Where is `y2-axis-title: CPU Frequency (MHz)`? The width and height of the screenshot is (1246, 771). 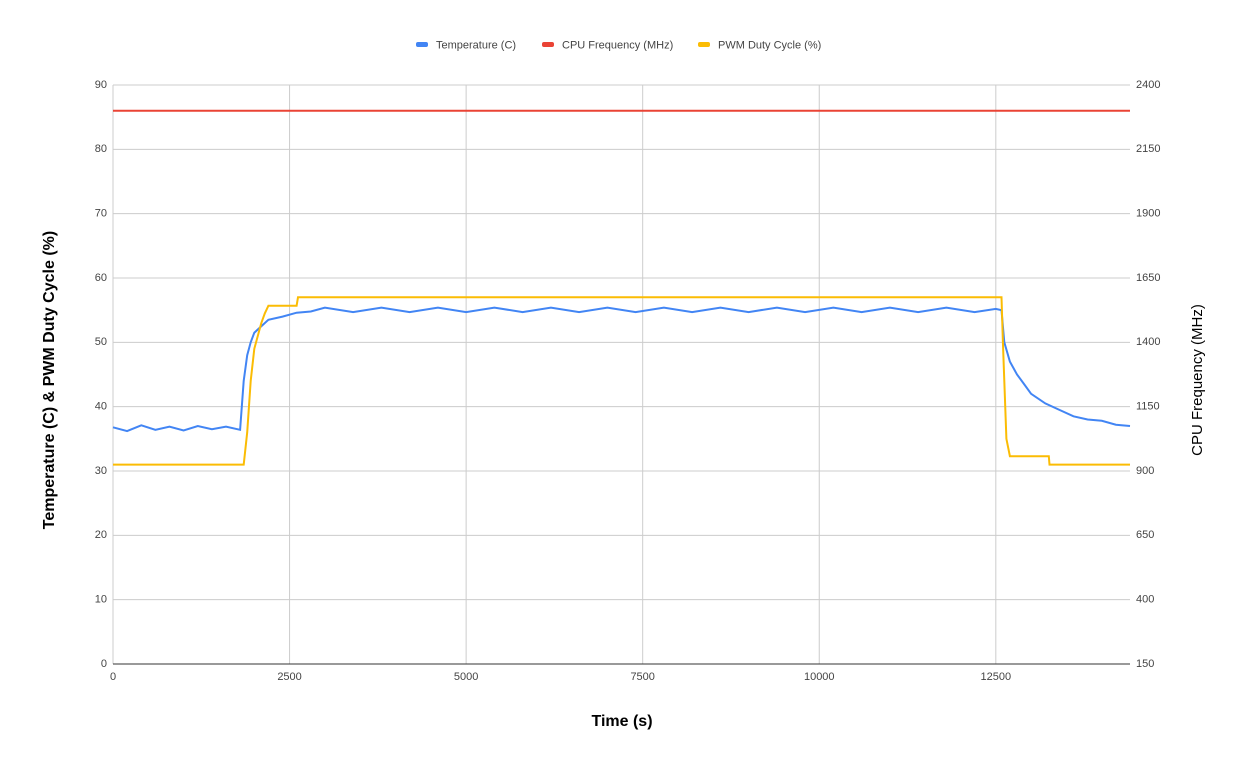
y2-axis-title: CPU Frequency (MHz) is located at coordinates (1197, 380).